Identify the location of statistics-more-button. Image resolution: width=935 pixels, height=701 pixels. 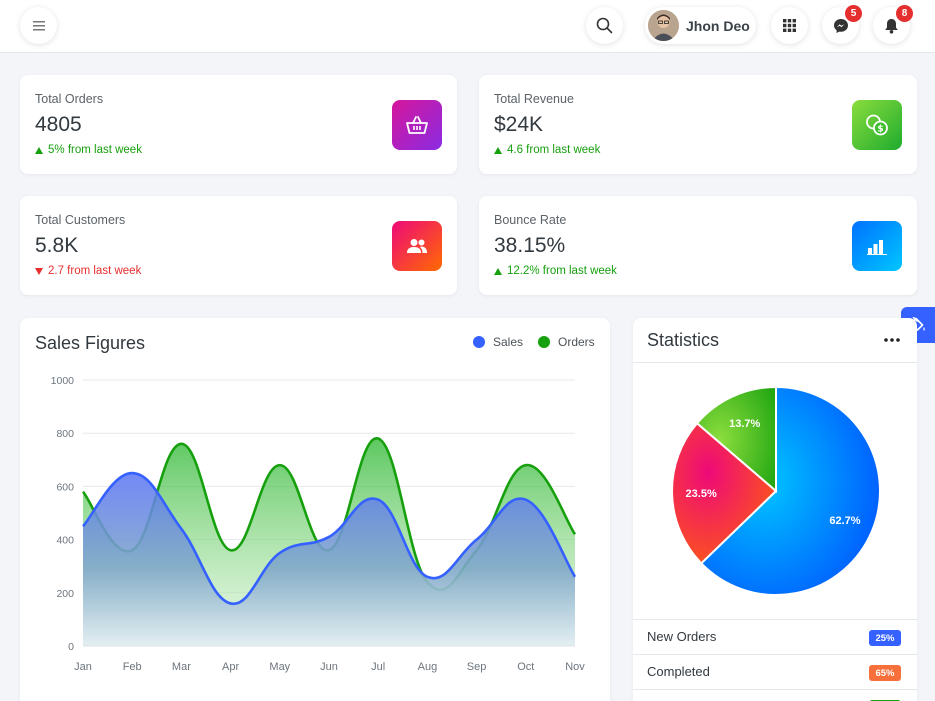
(892, 340).